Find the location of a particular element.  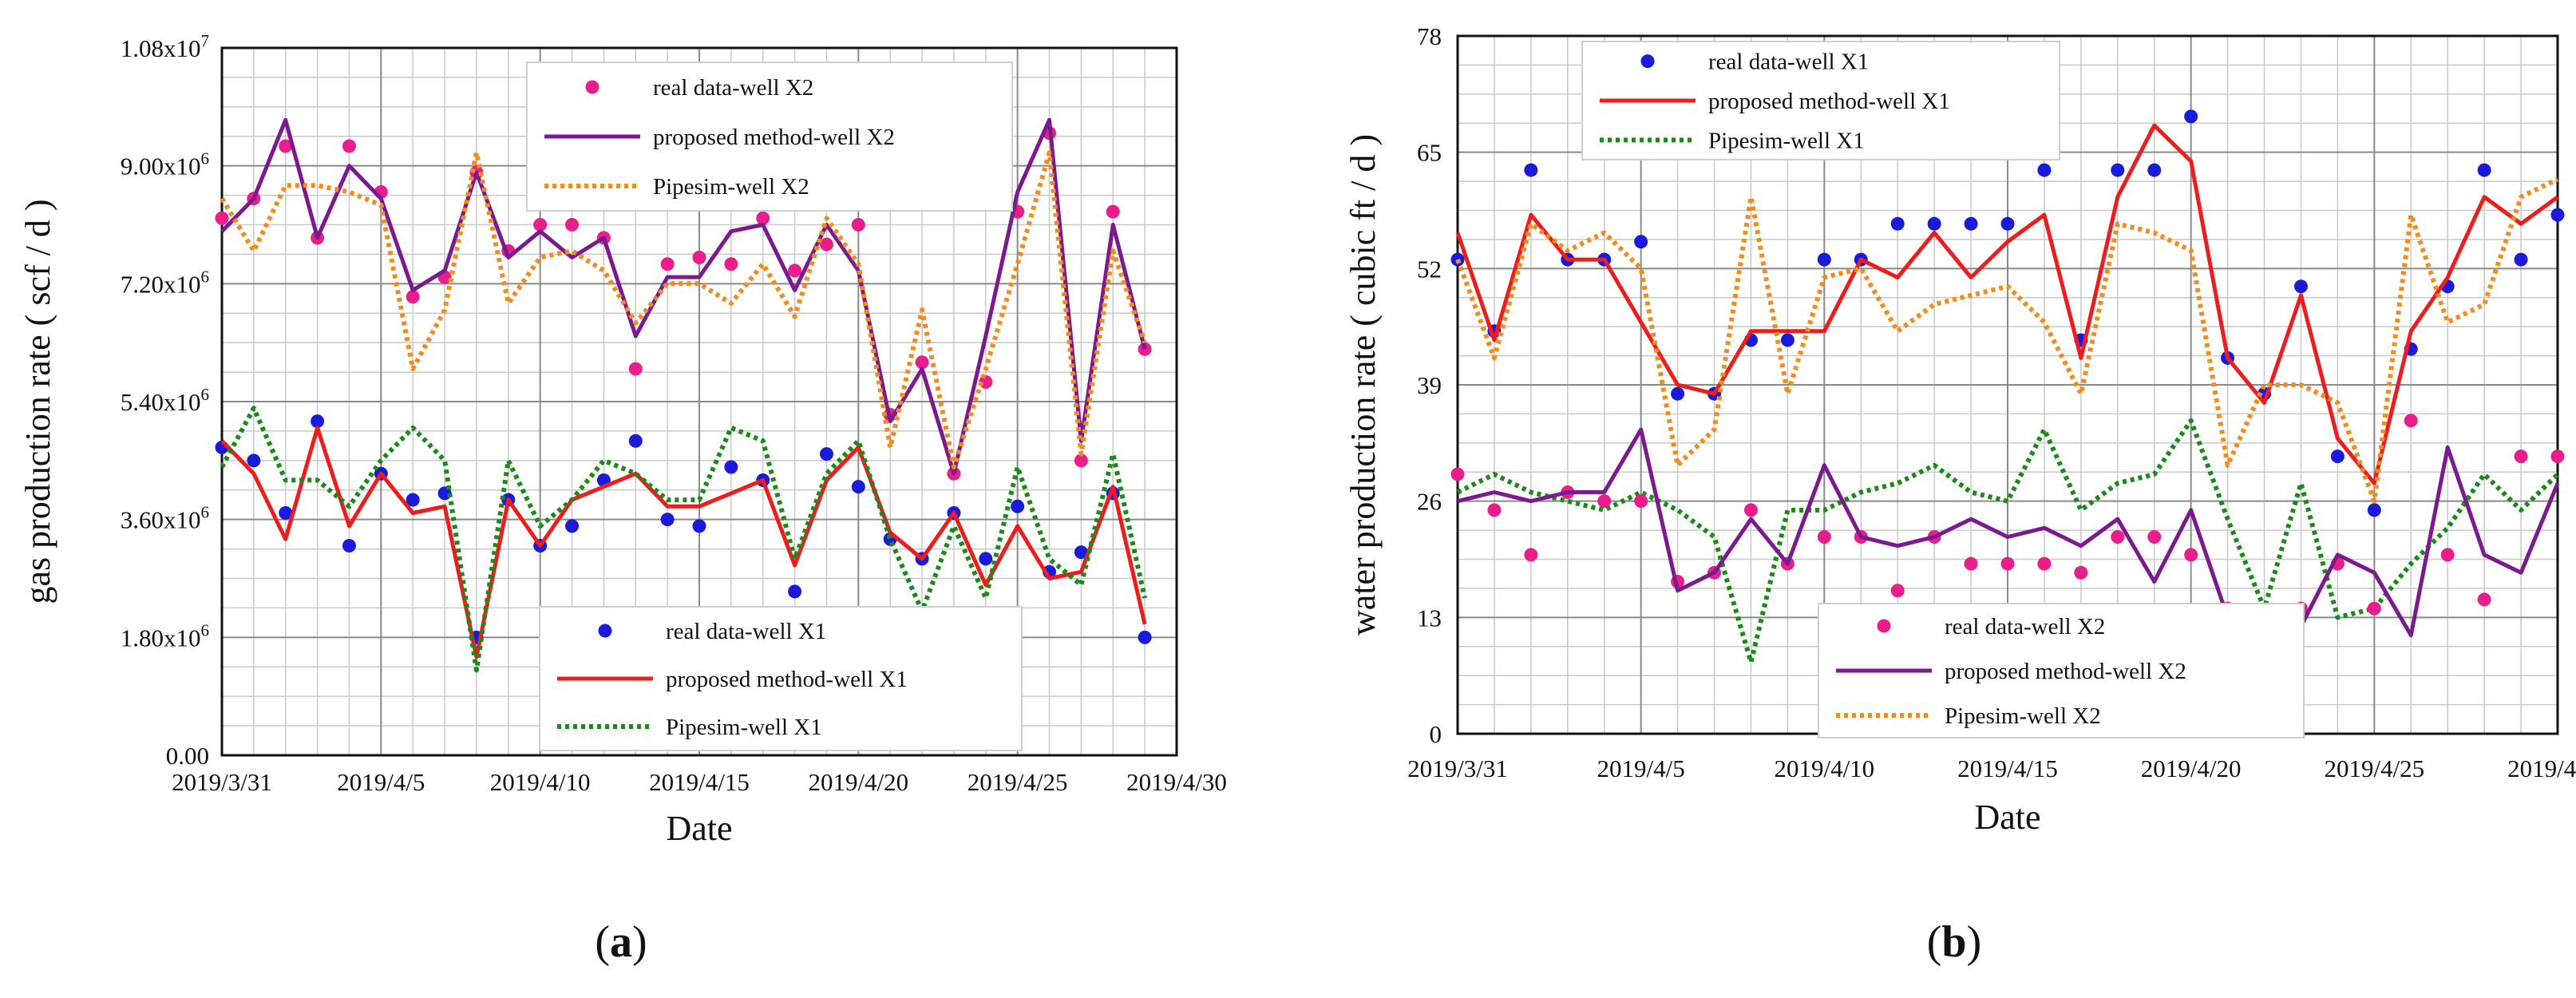

x-tick-label: 2019/4/20 is located at coordinates (2192, 768).